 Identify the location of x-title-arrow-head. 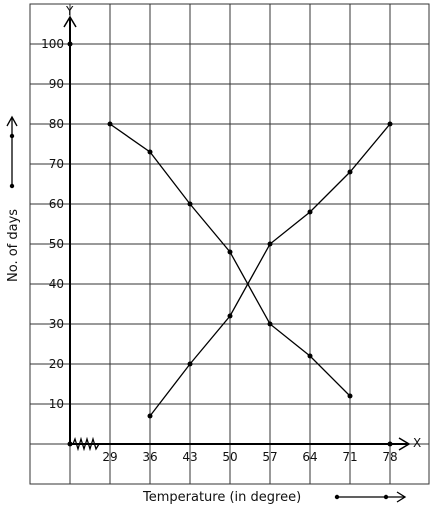
(401, 497).